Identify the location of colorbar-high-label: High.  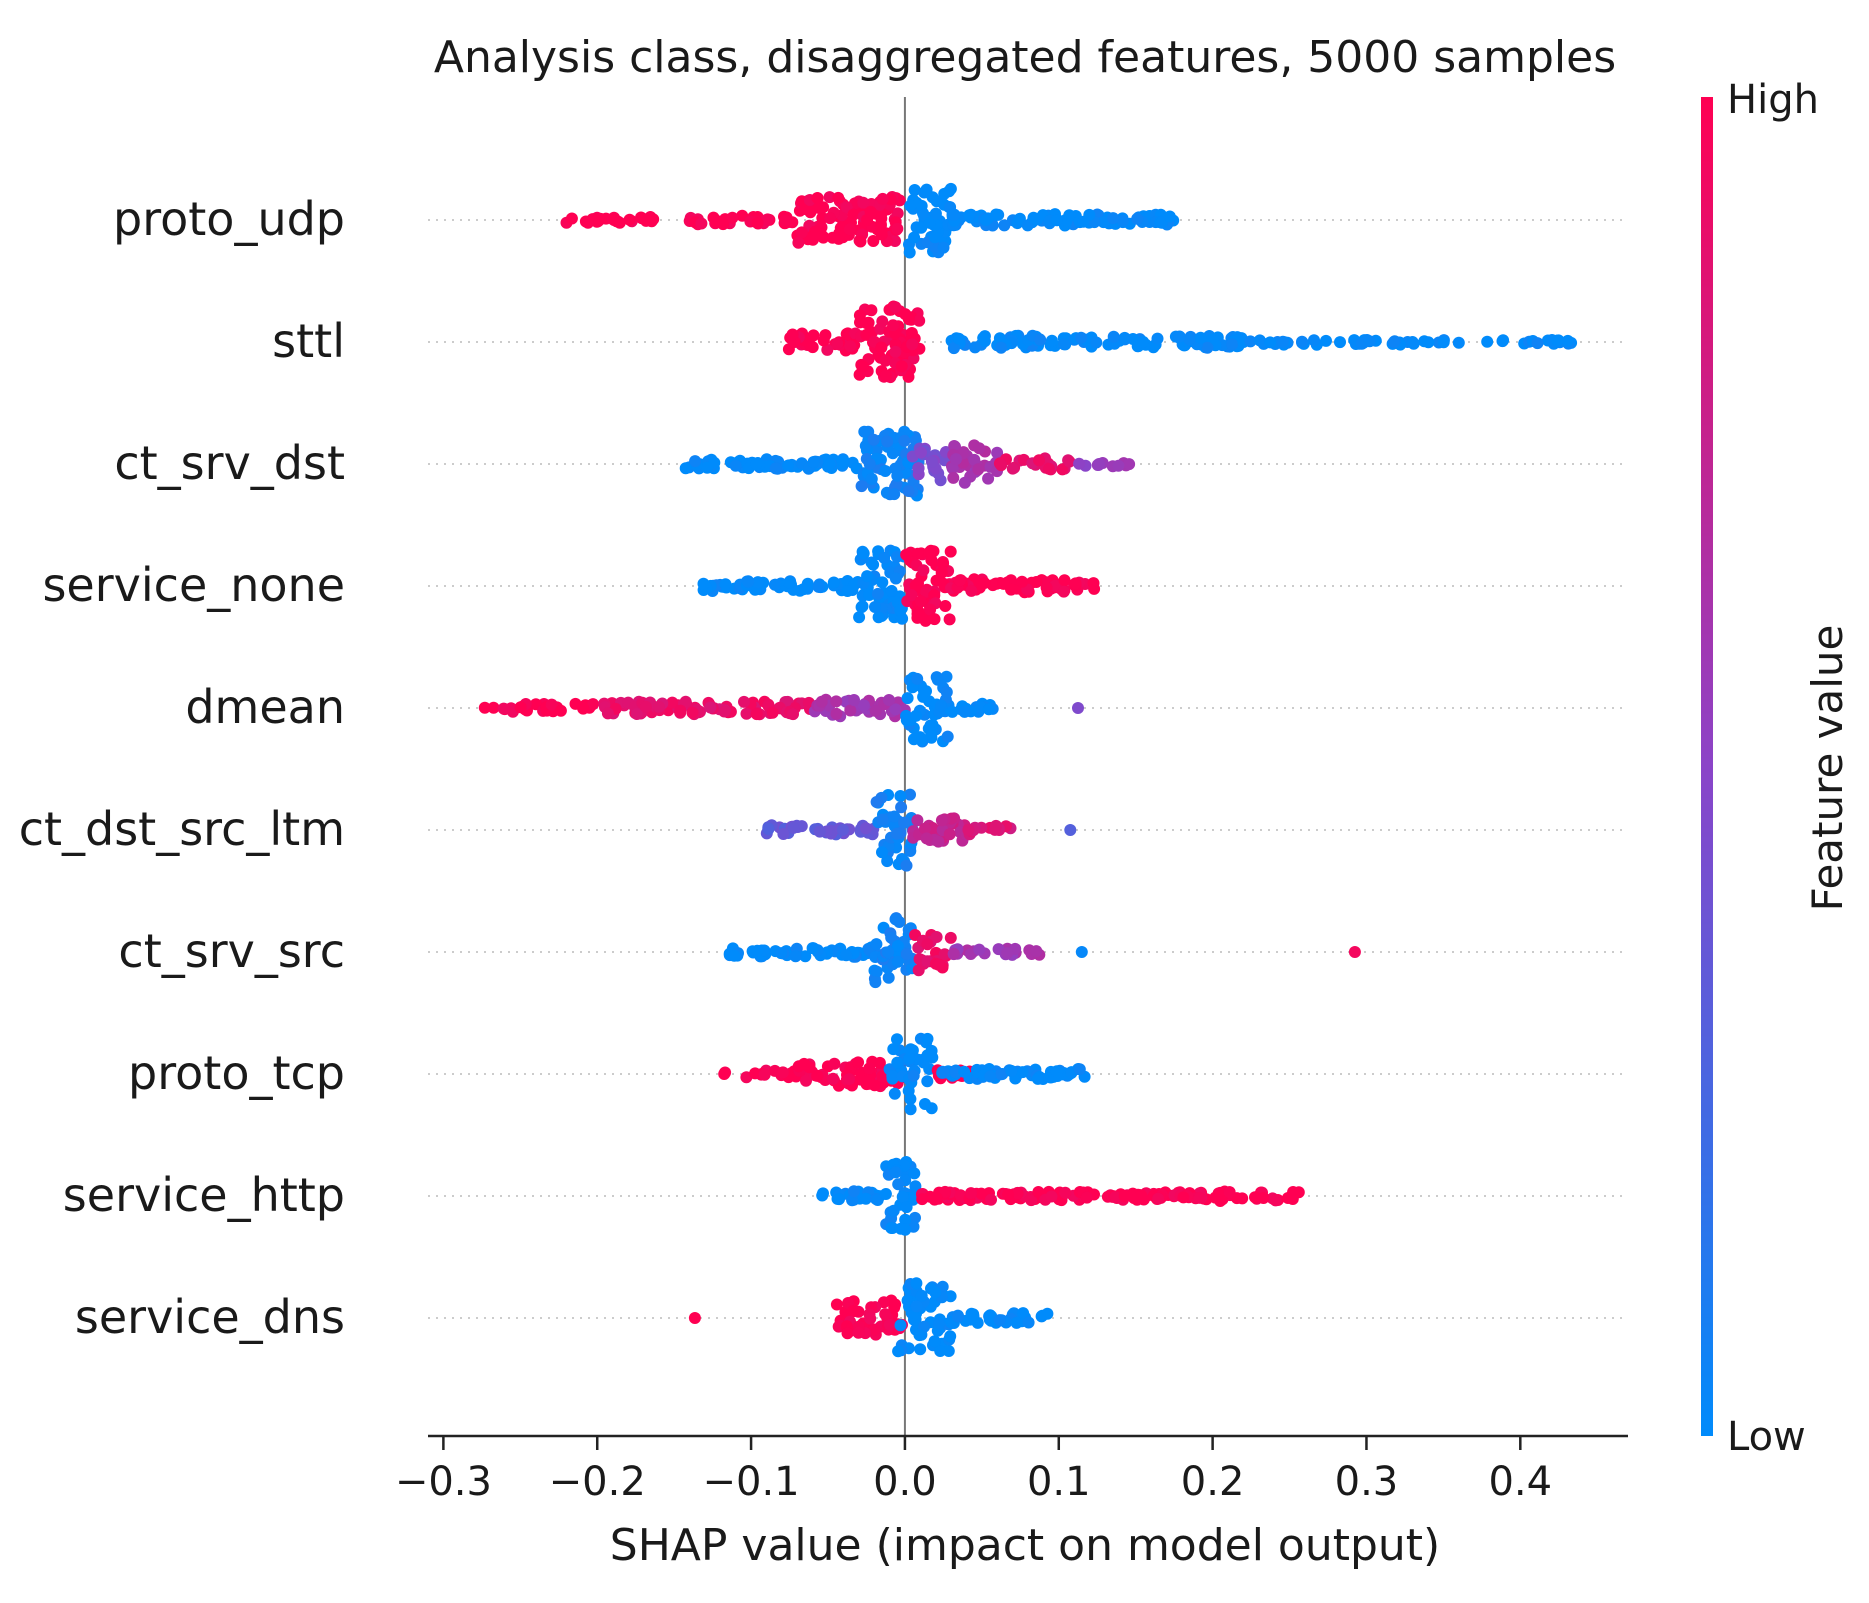
(1773, 100).